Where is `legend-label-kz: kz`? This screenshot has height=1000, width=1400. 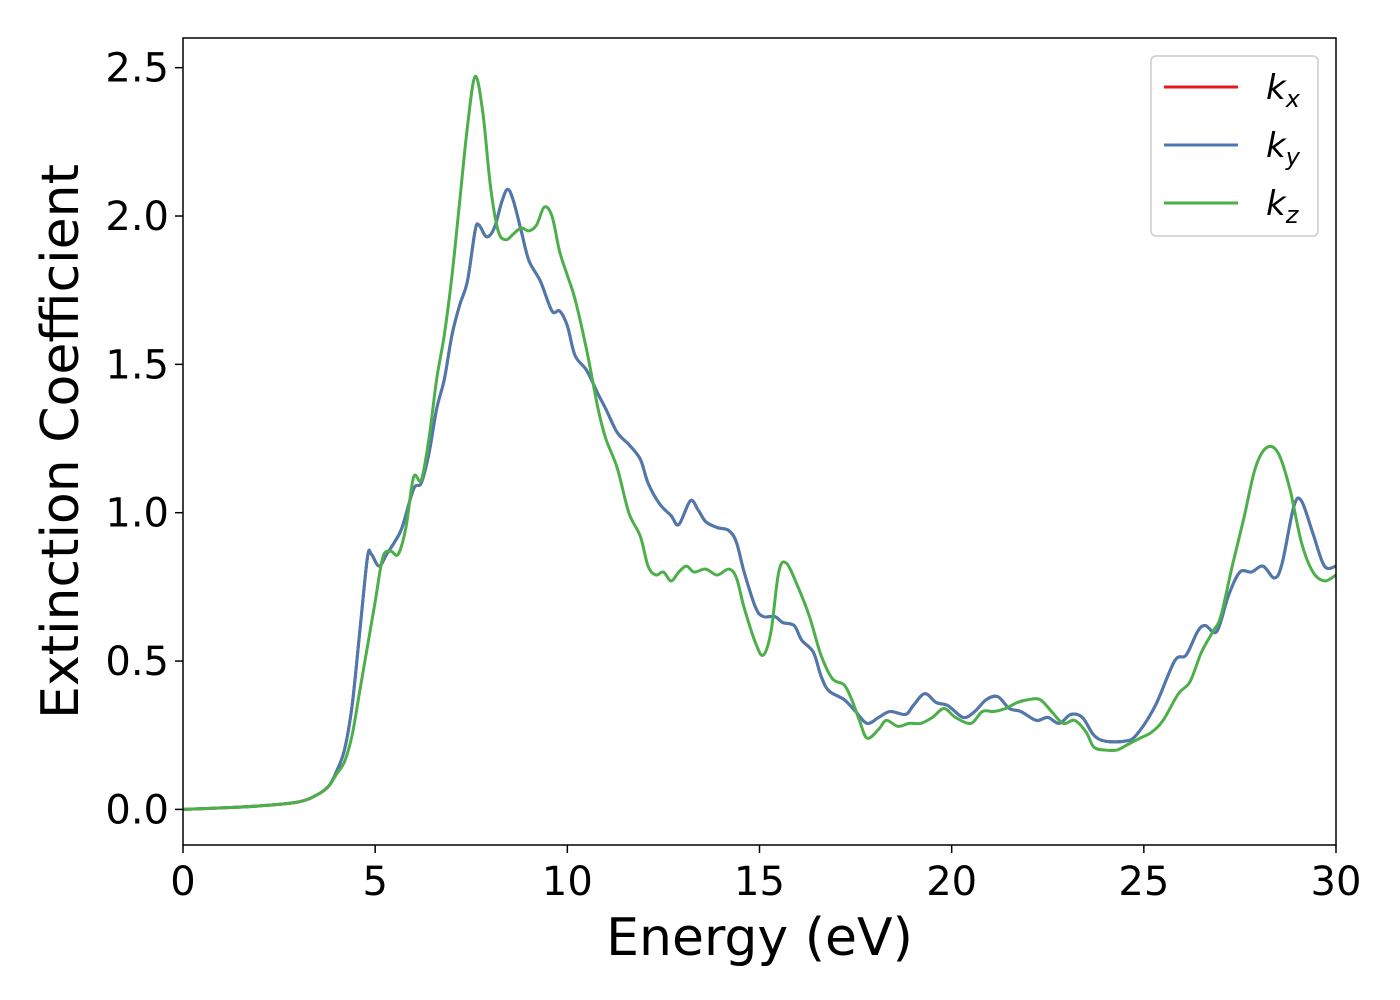
legend-label-kz: kz is located at coordinates (1283, 206).